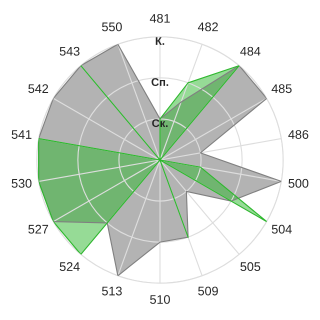 The image size is (320, 320). Describe the element at coordinates (112, 291) in the screenshot. I see `spoke-label: 513` at that location.